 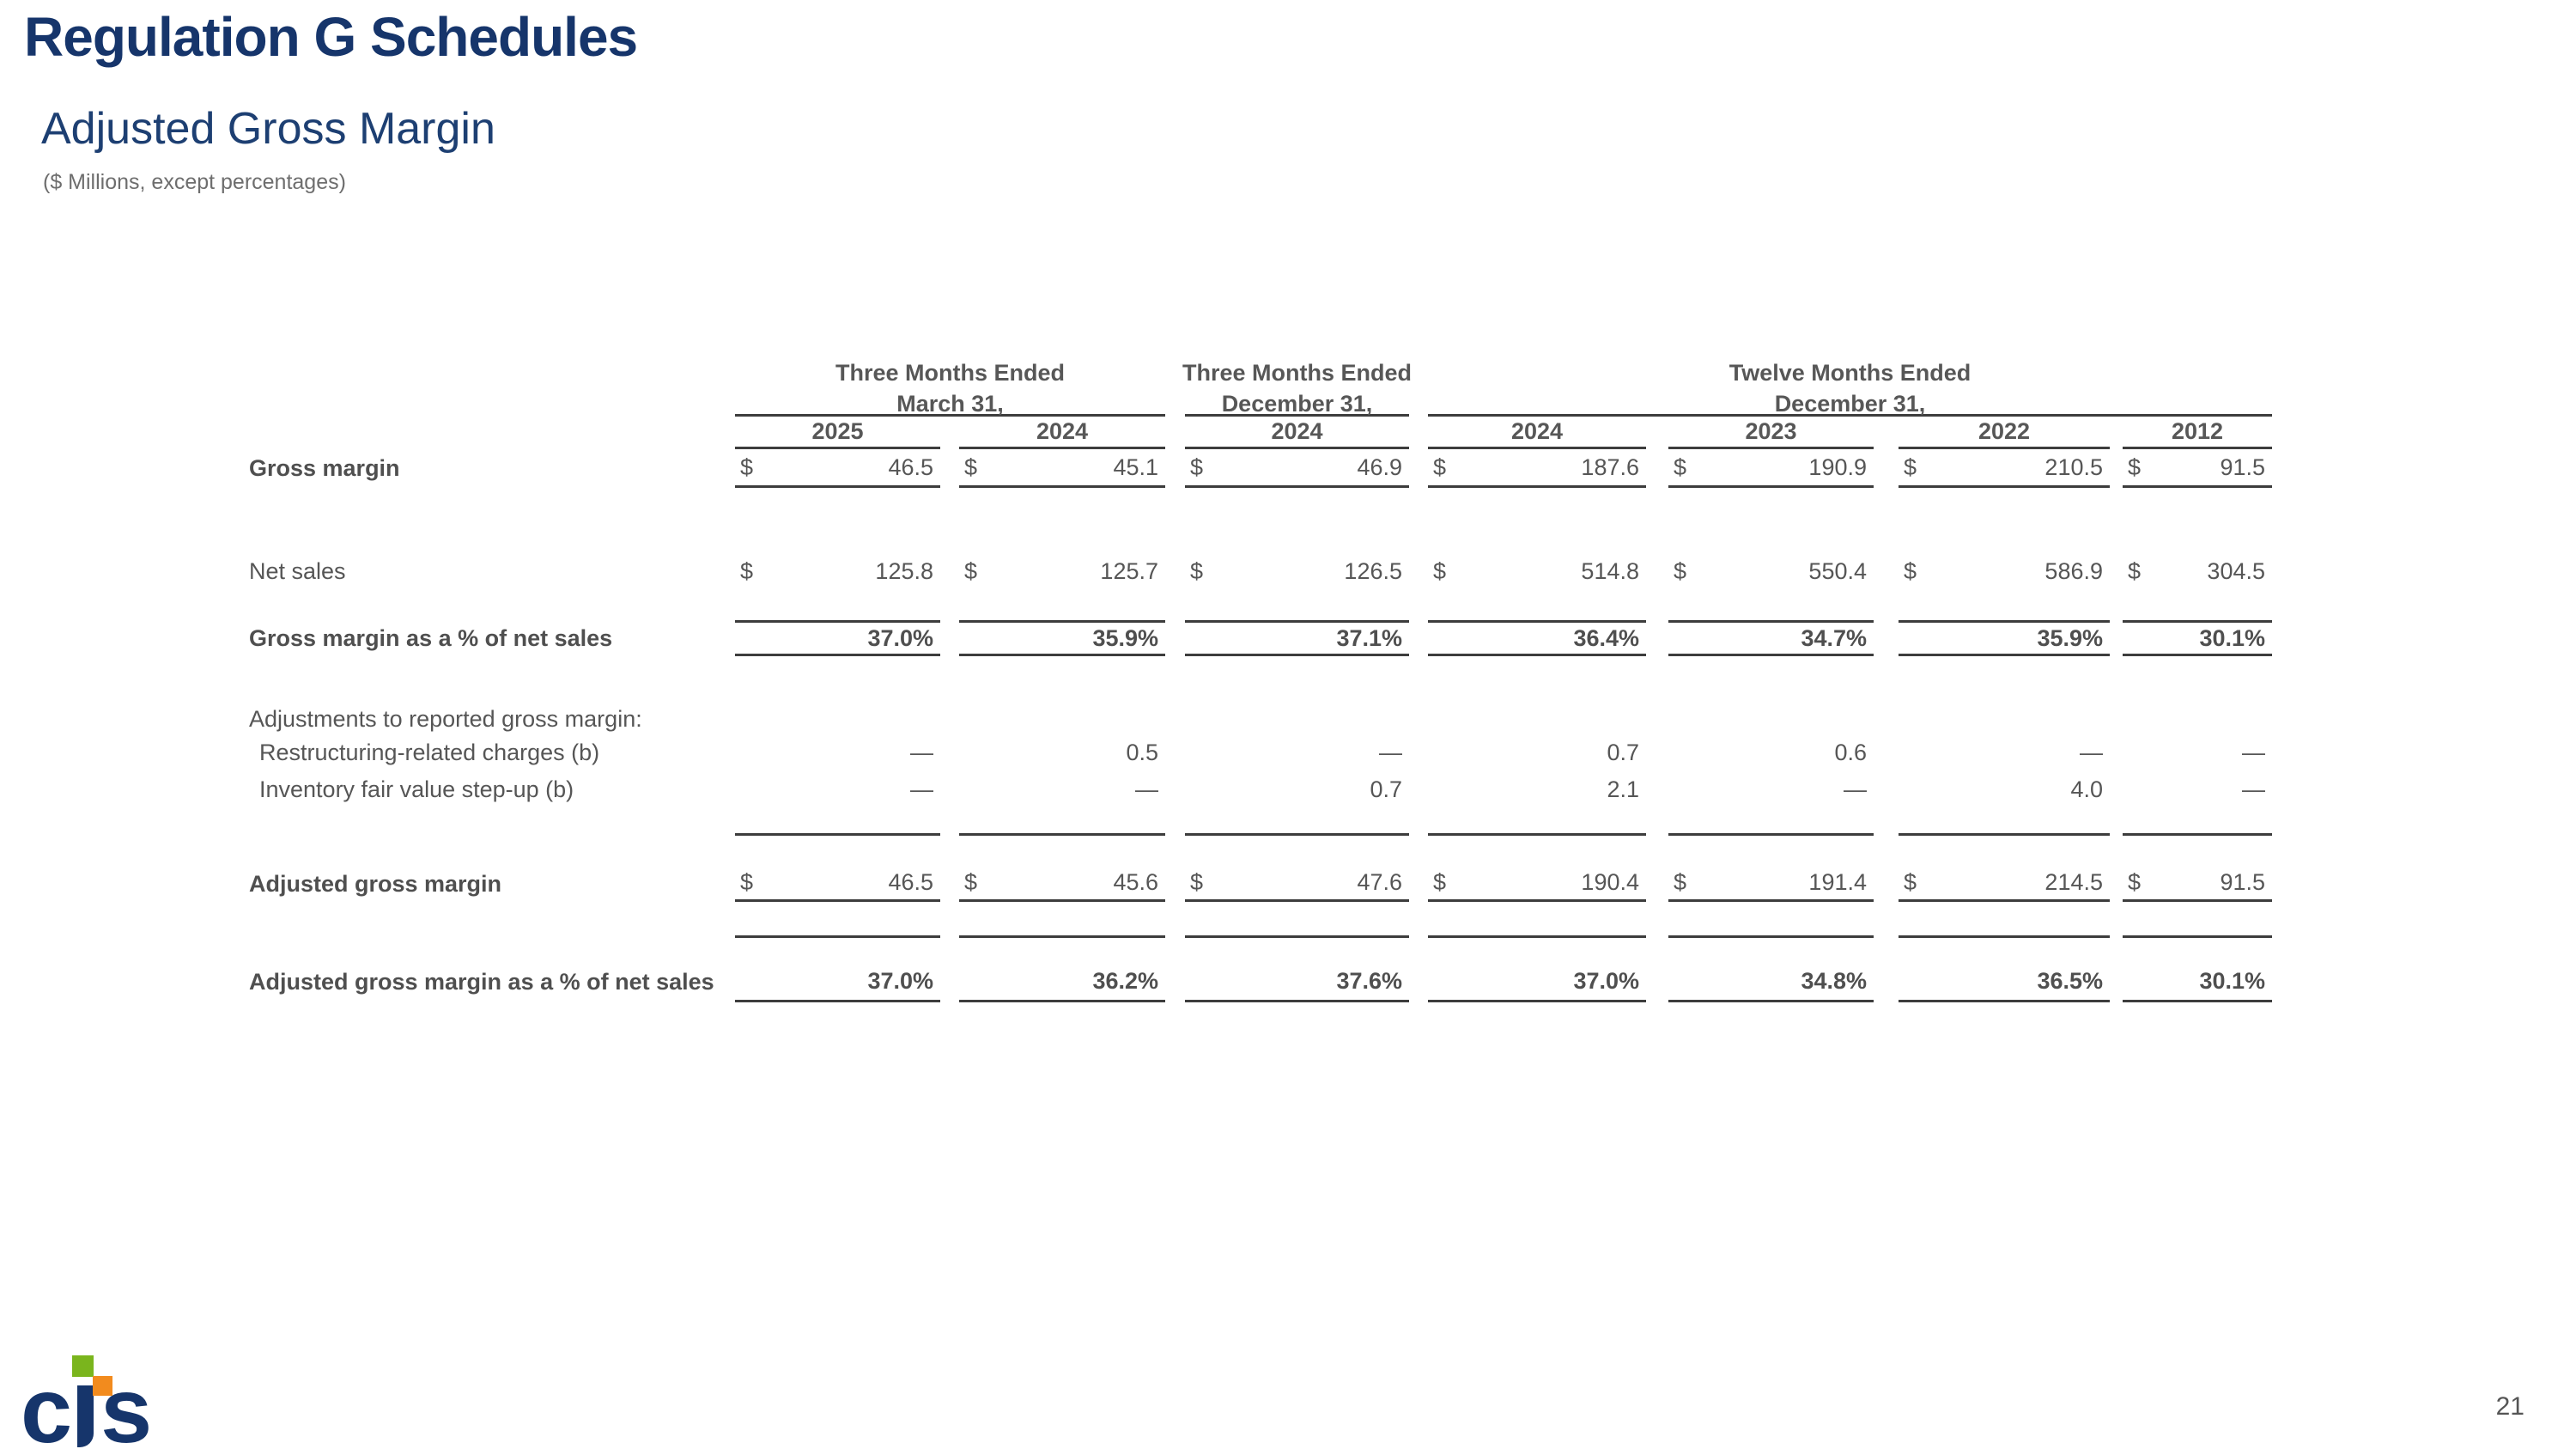 What do you see at coordinates (1386, 789) in the screenshot?
I see `cell-value: 0.7` at bounding box center [1386, 789].